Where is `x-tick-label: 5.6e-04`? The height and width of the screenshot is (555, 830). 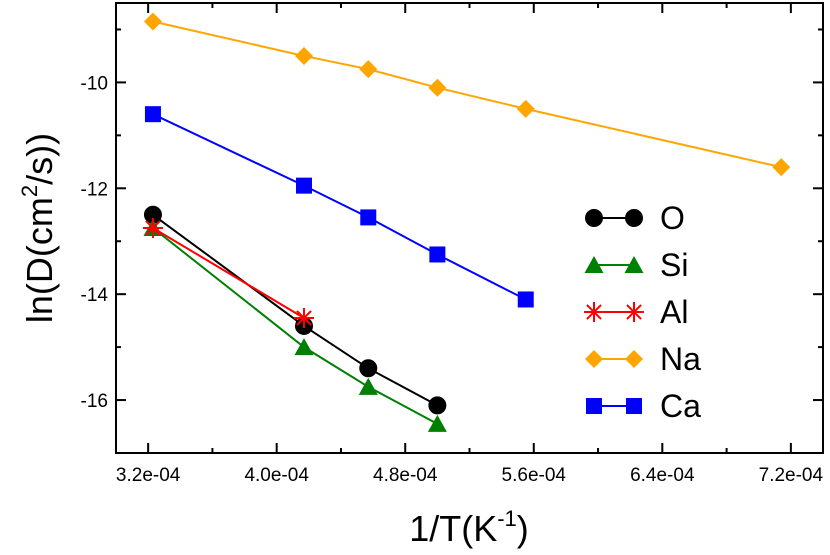
x-tick-label: 5.6e-04 is located at coordinates (534, 475).